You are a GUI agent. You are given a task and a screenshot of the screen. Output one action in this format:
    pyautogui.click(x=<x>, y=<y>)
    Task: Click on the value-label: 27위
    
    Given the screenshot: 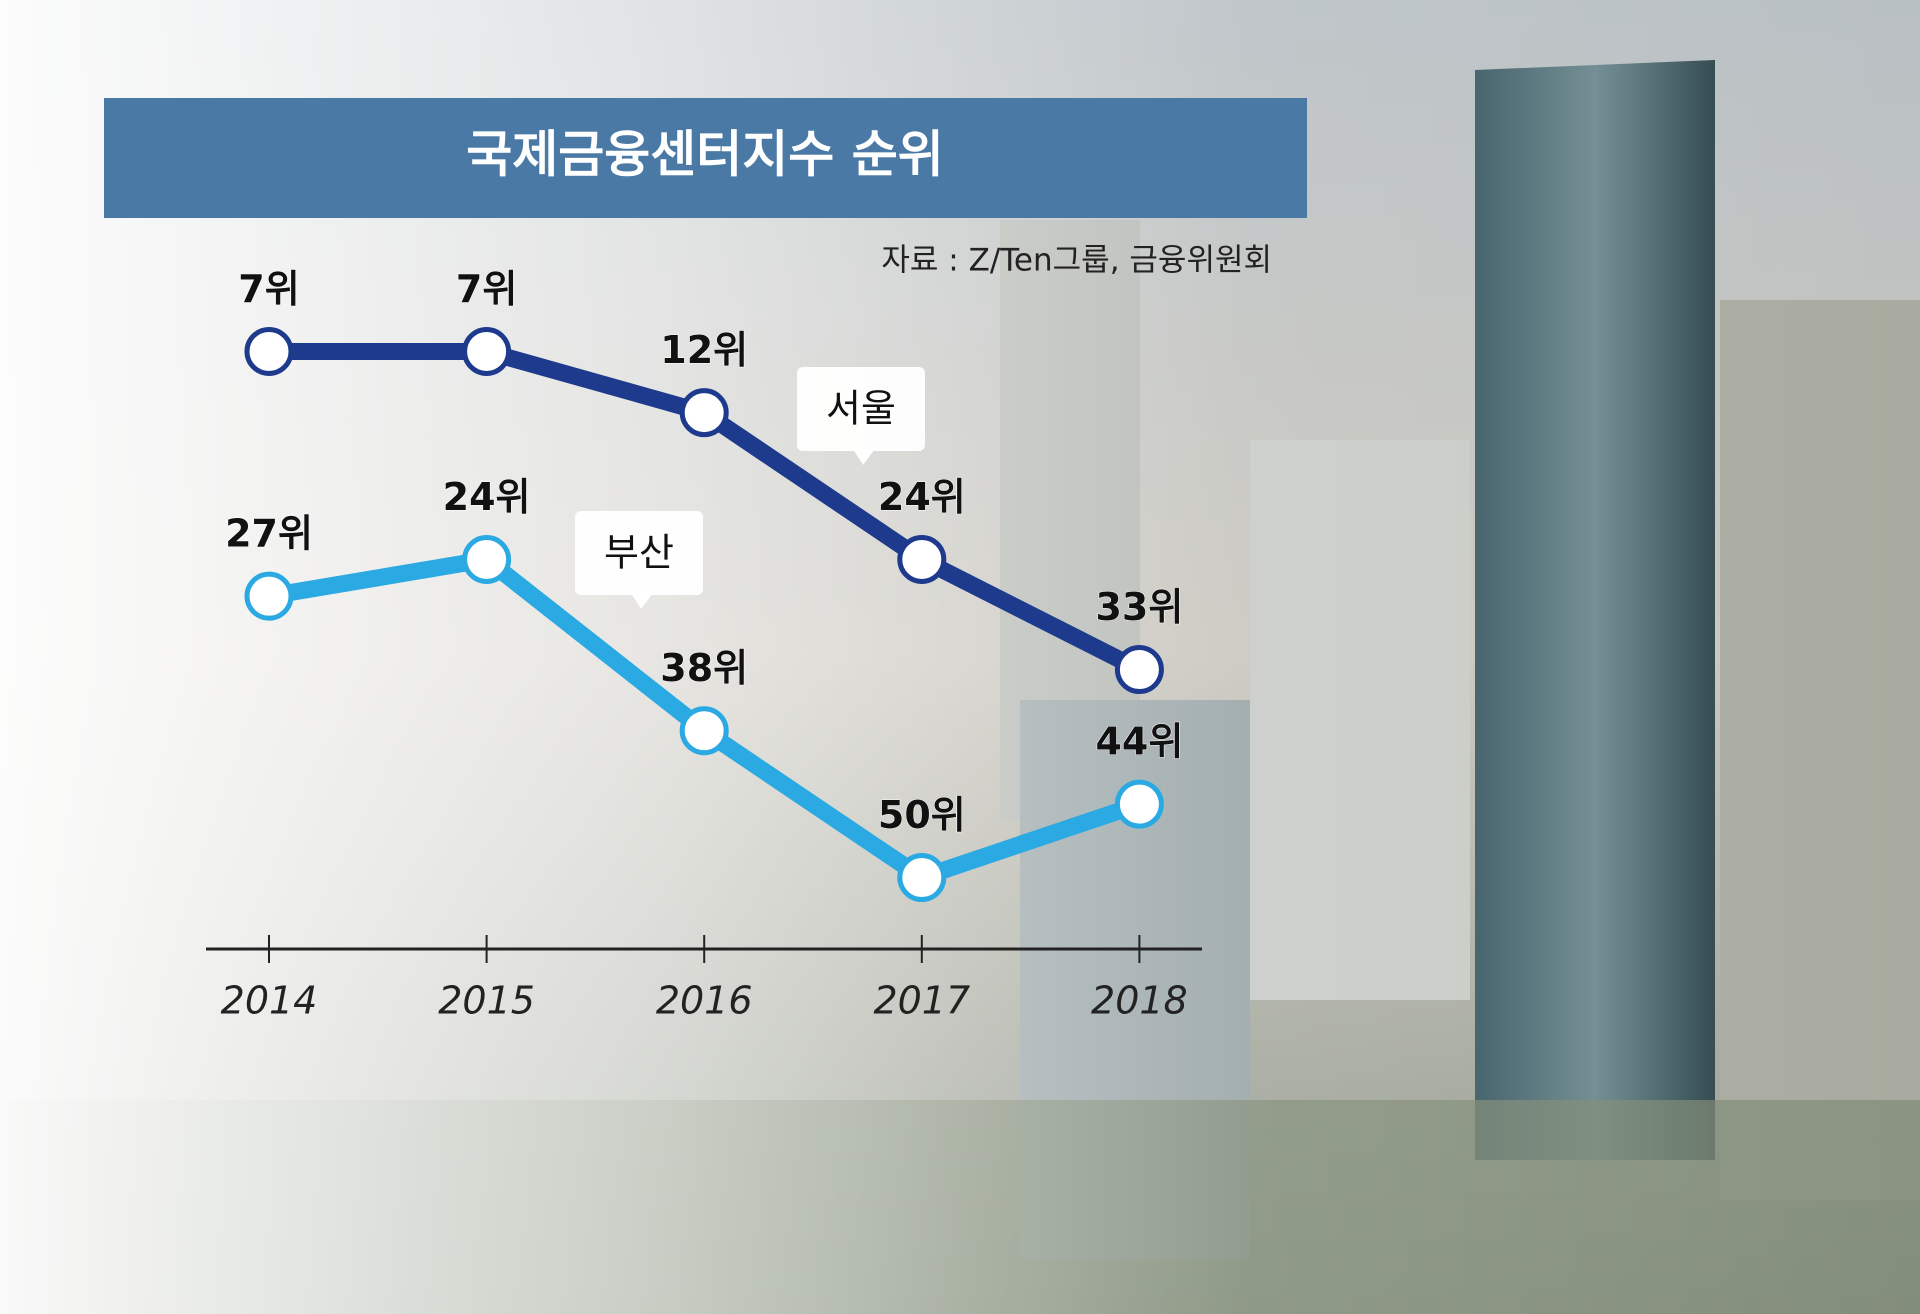 What is the action you would take?
    pyautogui.click(x=269, y=534)
    